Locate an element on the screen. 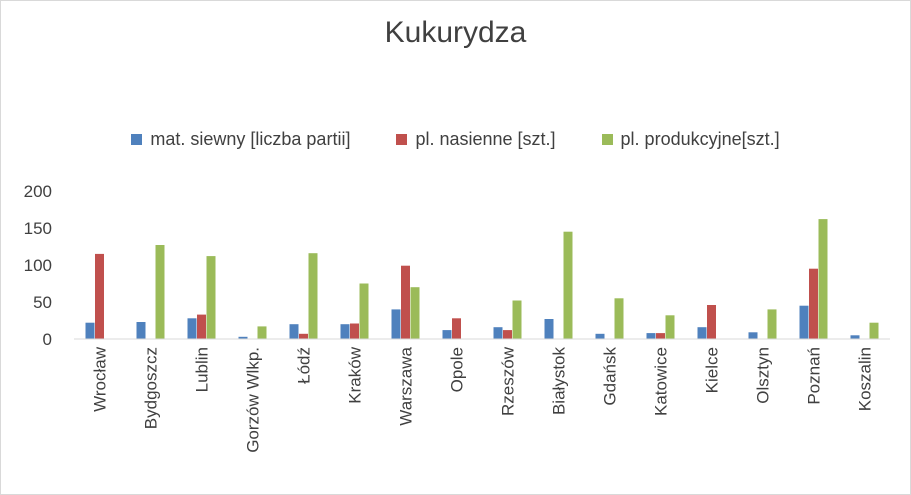  x-category-label: Kraków is located at coordinates (355, 374).